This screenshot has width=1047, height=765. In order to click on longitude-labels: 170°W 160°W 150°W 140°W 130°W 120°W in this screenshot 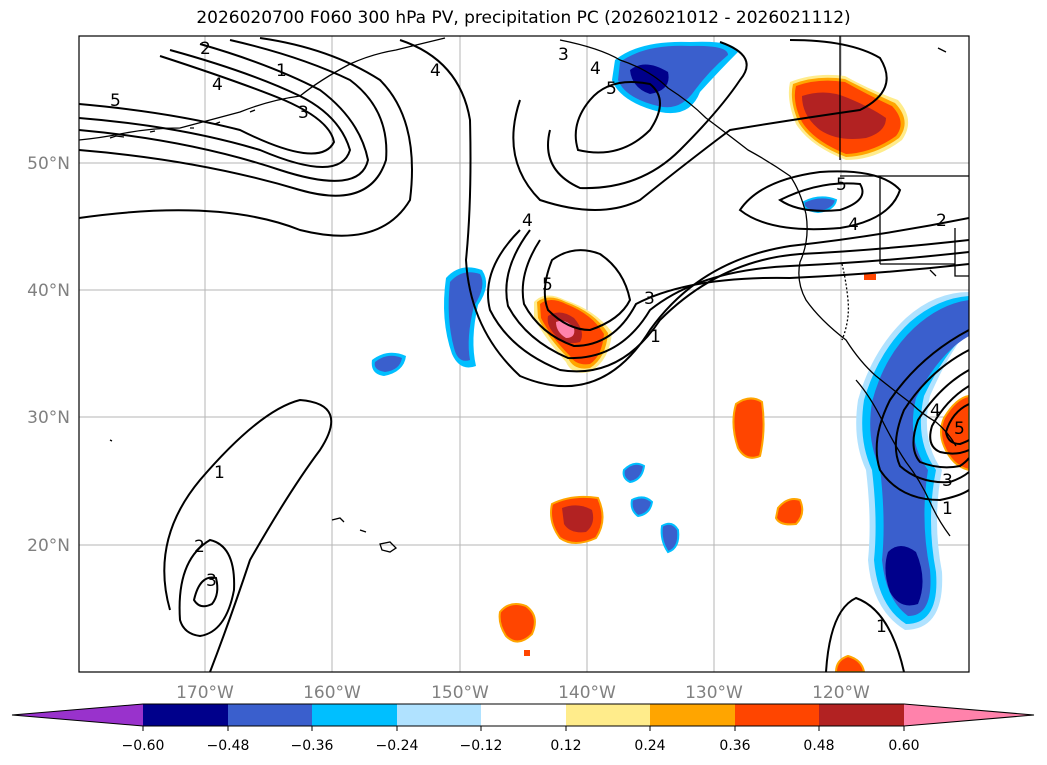, I will do `click(523, 693)`.